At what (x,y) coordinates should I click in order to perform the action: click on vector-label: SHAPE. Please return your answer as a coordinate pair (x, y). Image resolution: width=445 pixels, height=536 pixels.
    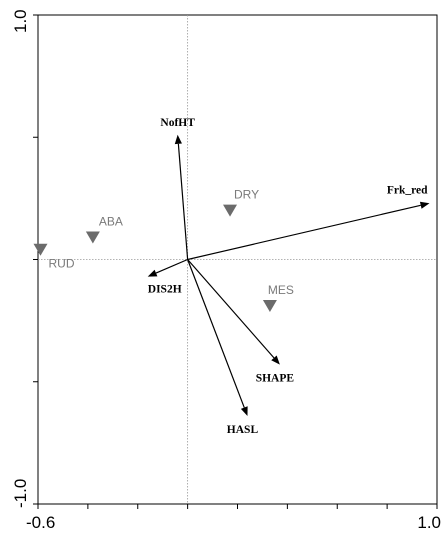
    Looking at the image, I should click on (275, 379).